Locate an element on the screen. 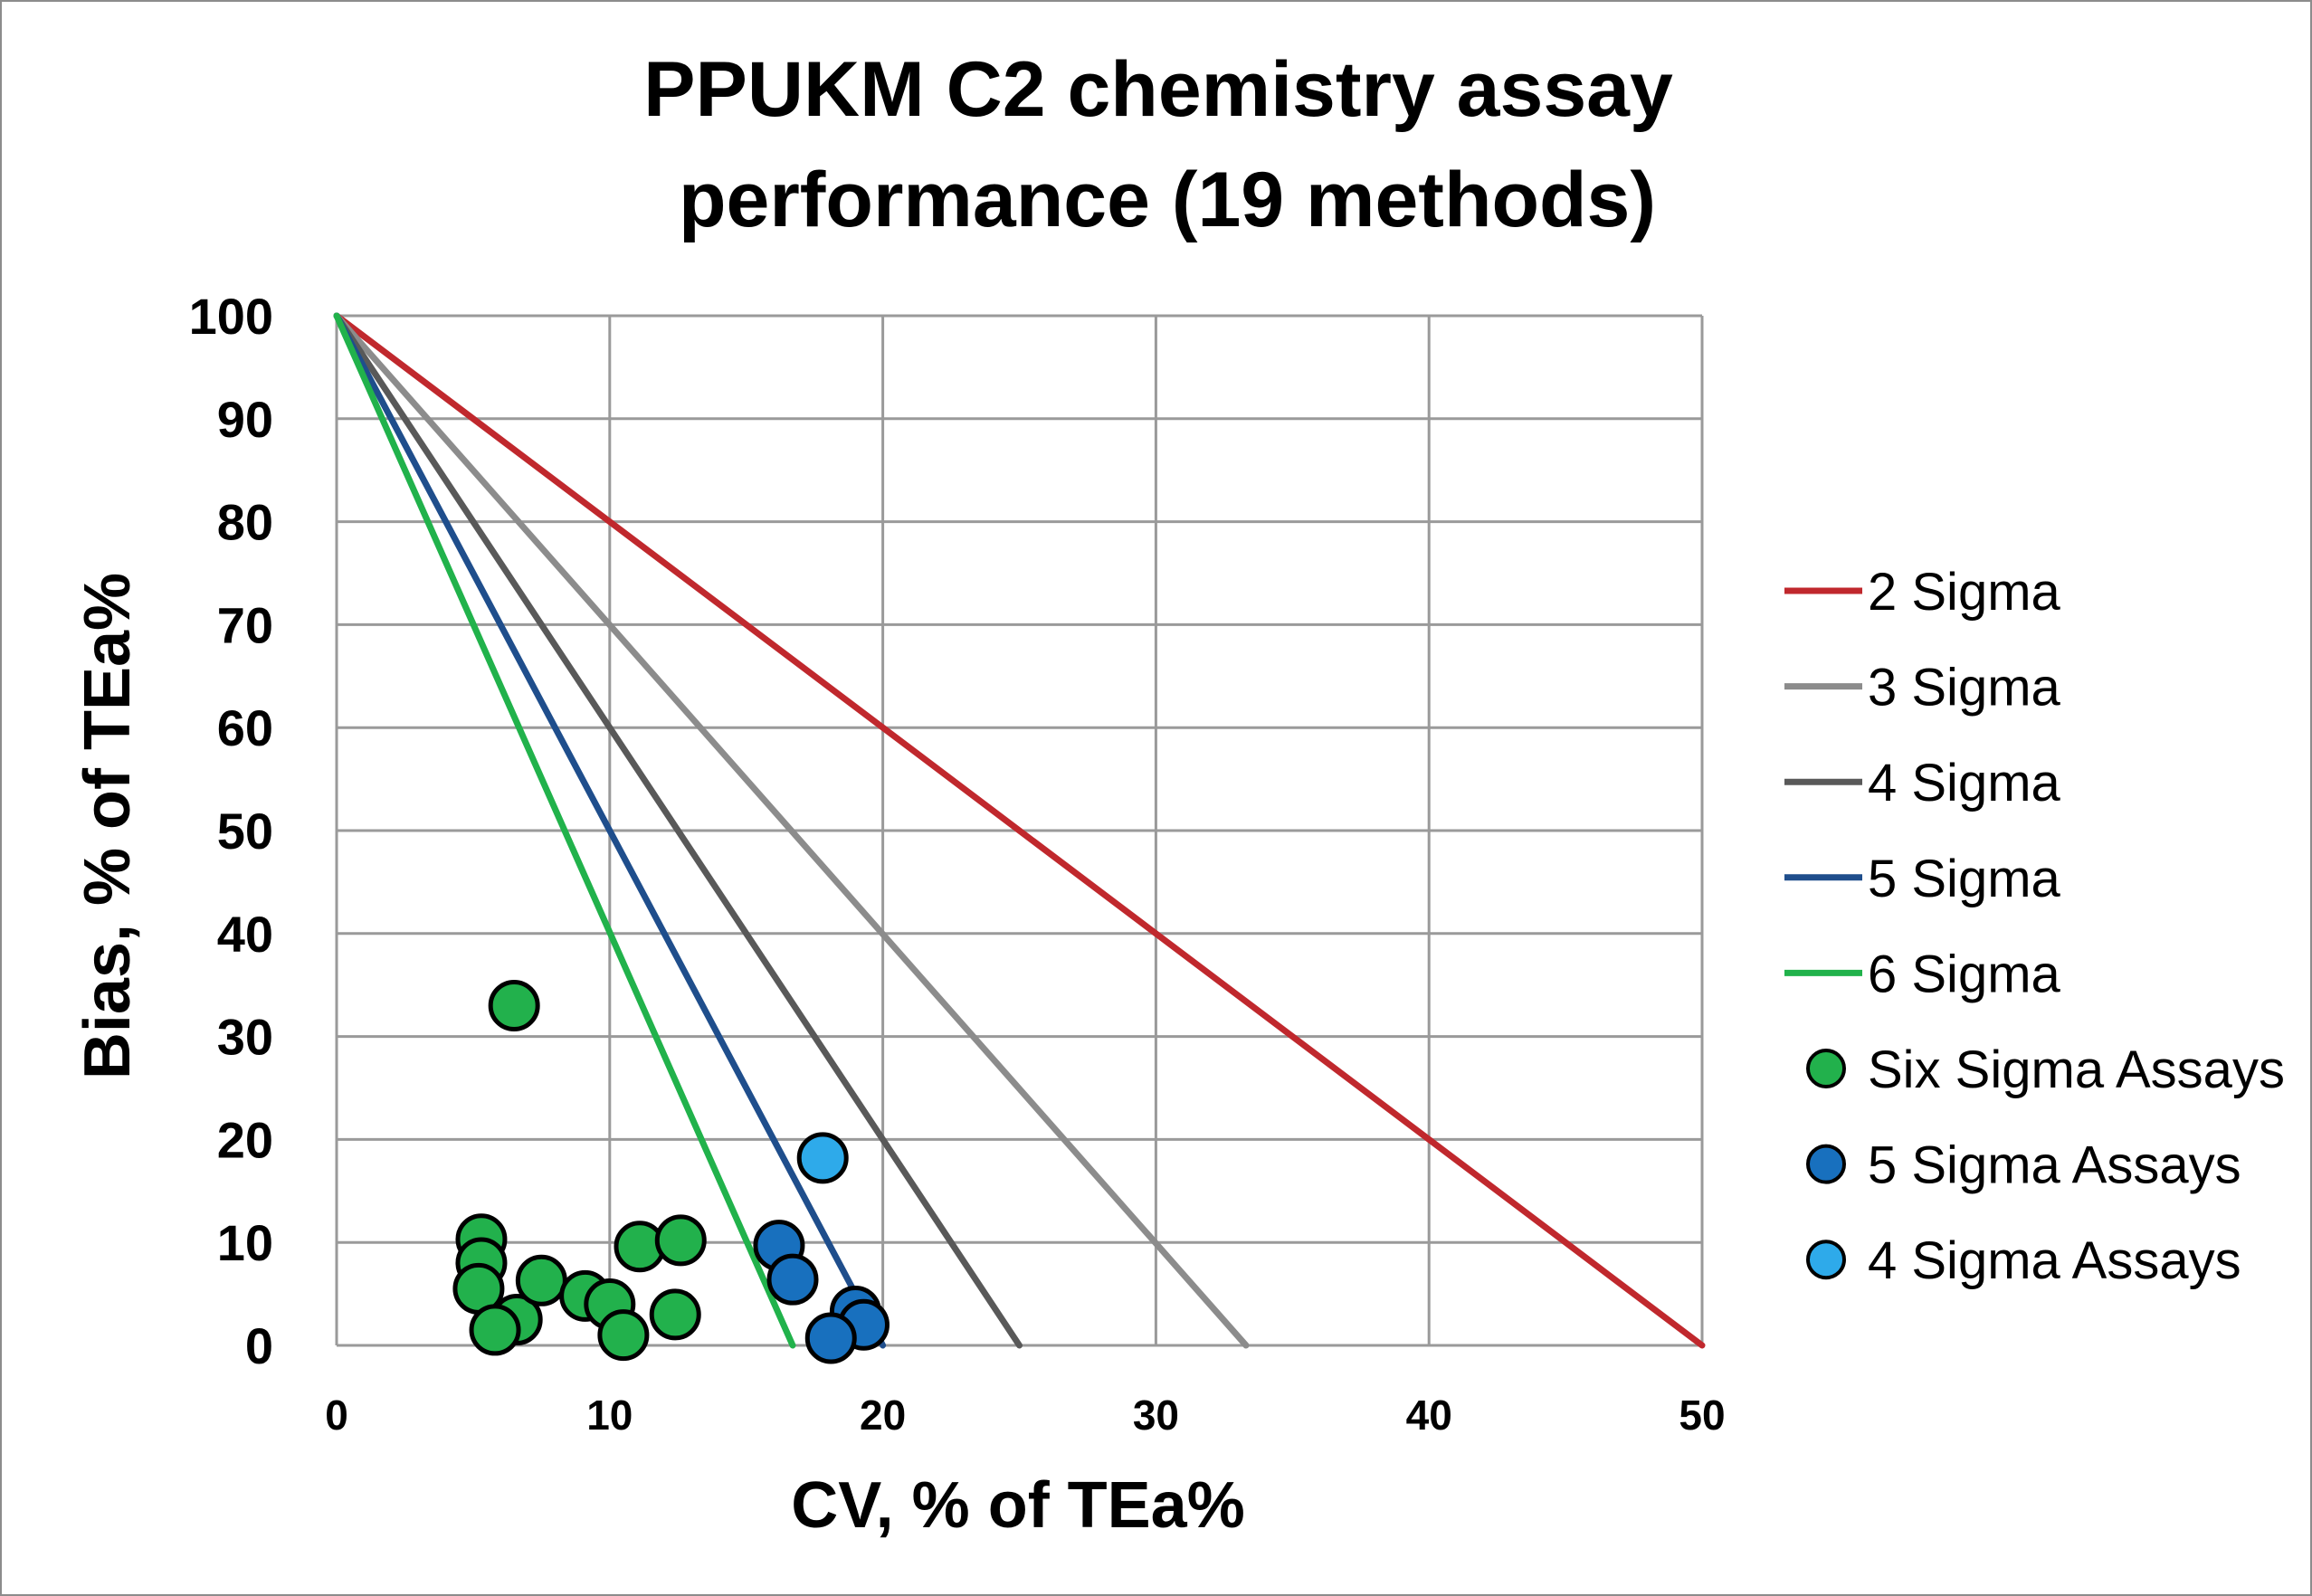  chart-title-line-1: PPUKM C2 chemistry assay is located at coordinates (1158, 90).